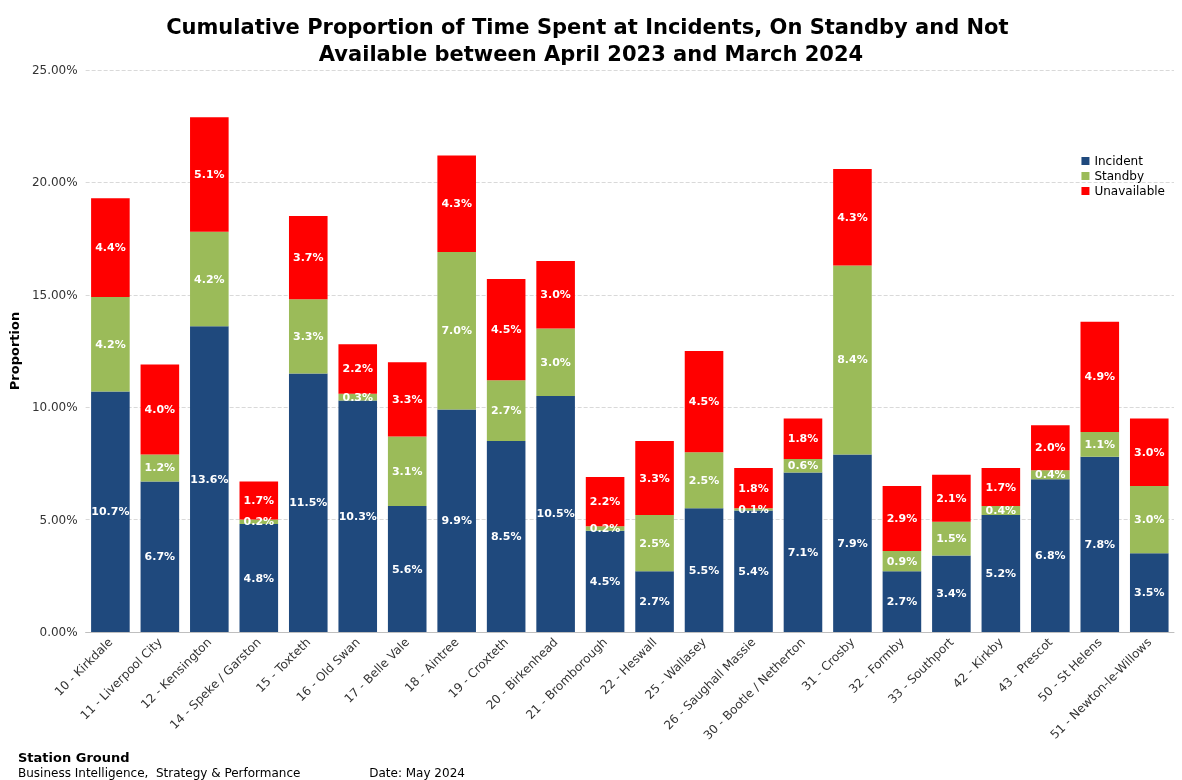 This screenshot has width=1182, height=780. I want to click on data-label: 7.8%, so click(1100, 544).